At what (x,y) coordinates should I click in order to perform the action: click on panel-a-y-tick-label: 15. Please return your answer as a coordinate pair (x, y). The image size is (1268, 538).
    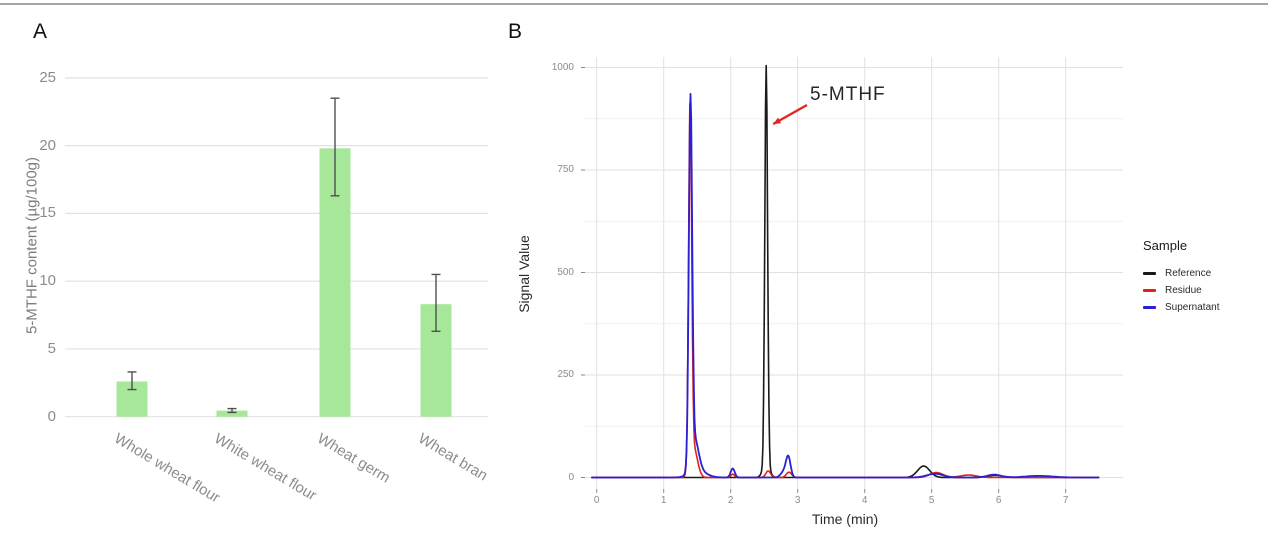
    Looking at the image, I should click on (47, 213).